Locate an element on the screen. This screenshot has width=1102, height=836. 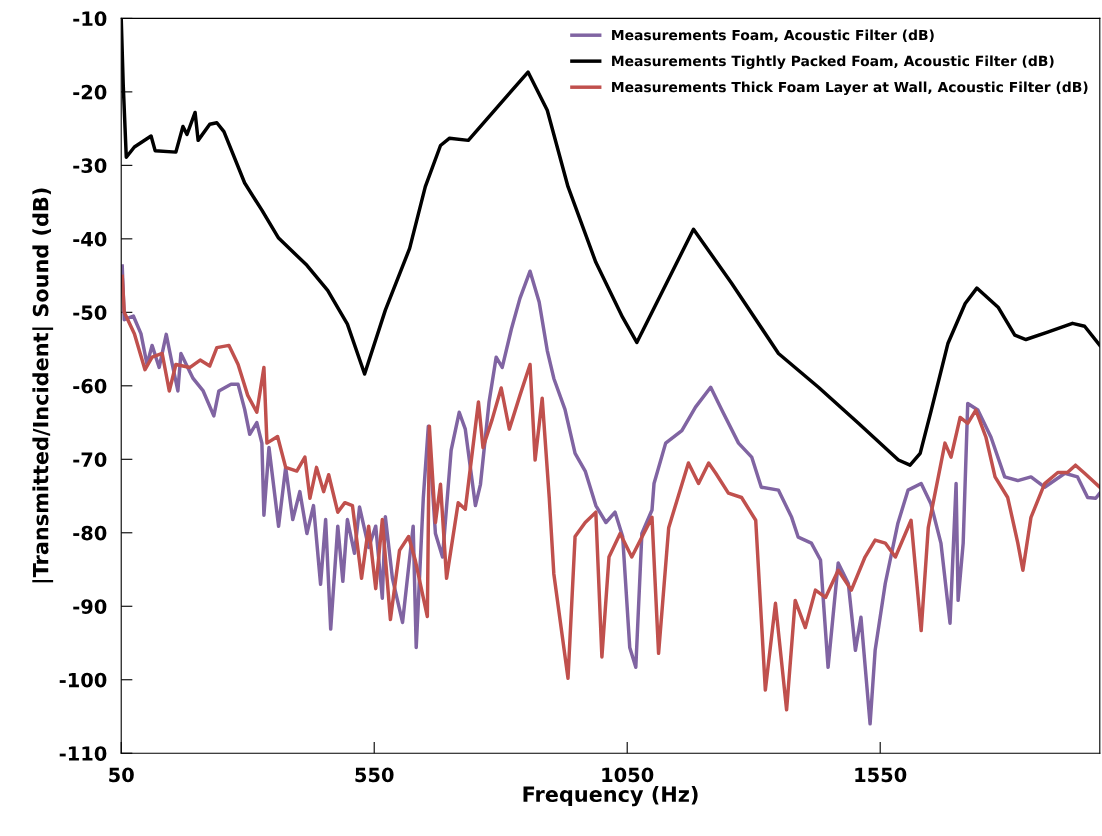
y-axis-title: |Transmitted/Incident| Sound (dB) is located at coordinates (43, 385).